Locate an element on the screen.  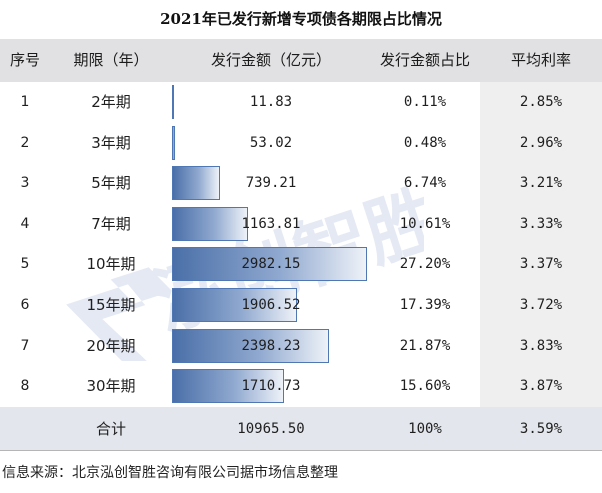
table-row: 3 5年期 739.21 6.74% 3.21% is located at coordinates (301, 183).